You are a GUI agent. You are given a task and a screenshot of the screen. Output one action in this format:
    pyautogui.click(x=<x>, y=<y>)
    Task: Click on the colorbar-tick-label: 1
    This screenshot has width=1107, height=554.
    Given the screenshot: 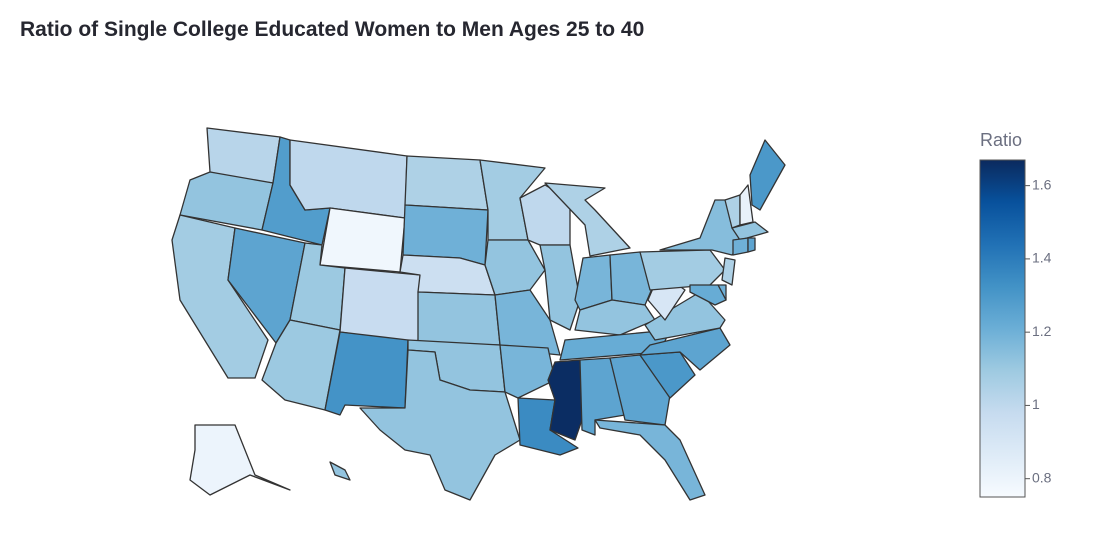 What is the action you would take?
    pyautogui.click(x=1036, y=404)
    